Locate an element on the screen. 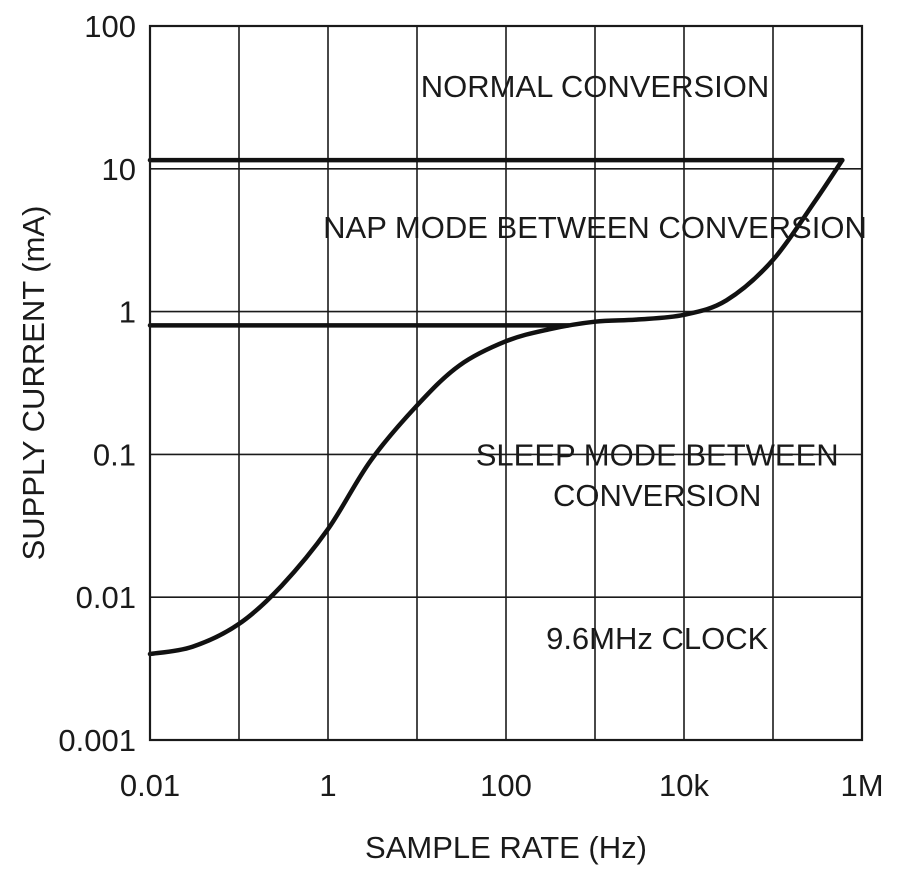  x-axis-title: SAMPLE RATE (Hz) is located at coordinates (506, 847).